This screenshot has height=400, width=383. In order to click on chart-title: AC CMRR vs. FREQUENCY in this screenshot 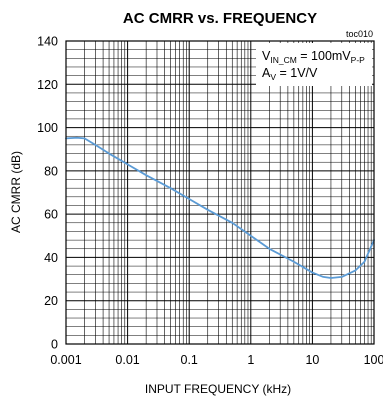, I will do `click(220, 18)`.